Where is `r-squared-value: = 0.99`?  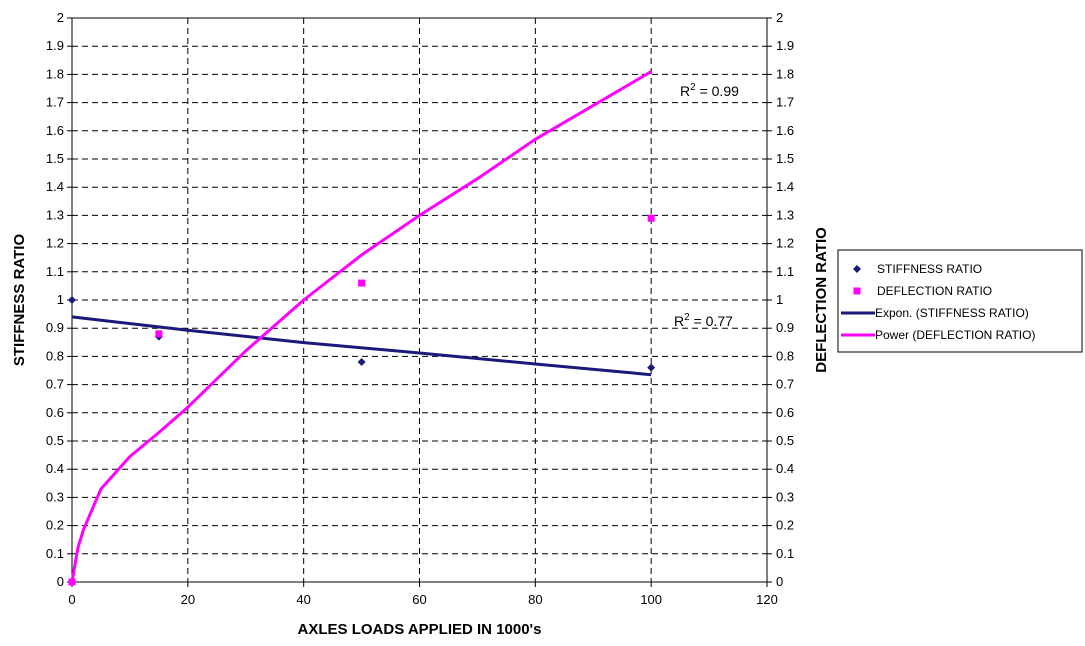 r-squared-value: = 0.99 is located at coordinates (717, 91).